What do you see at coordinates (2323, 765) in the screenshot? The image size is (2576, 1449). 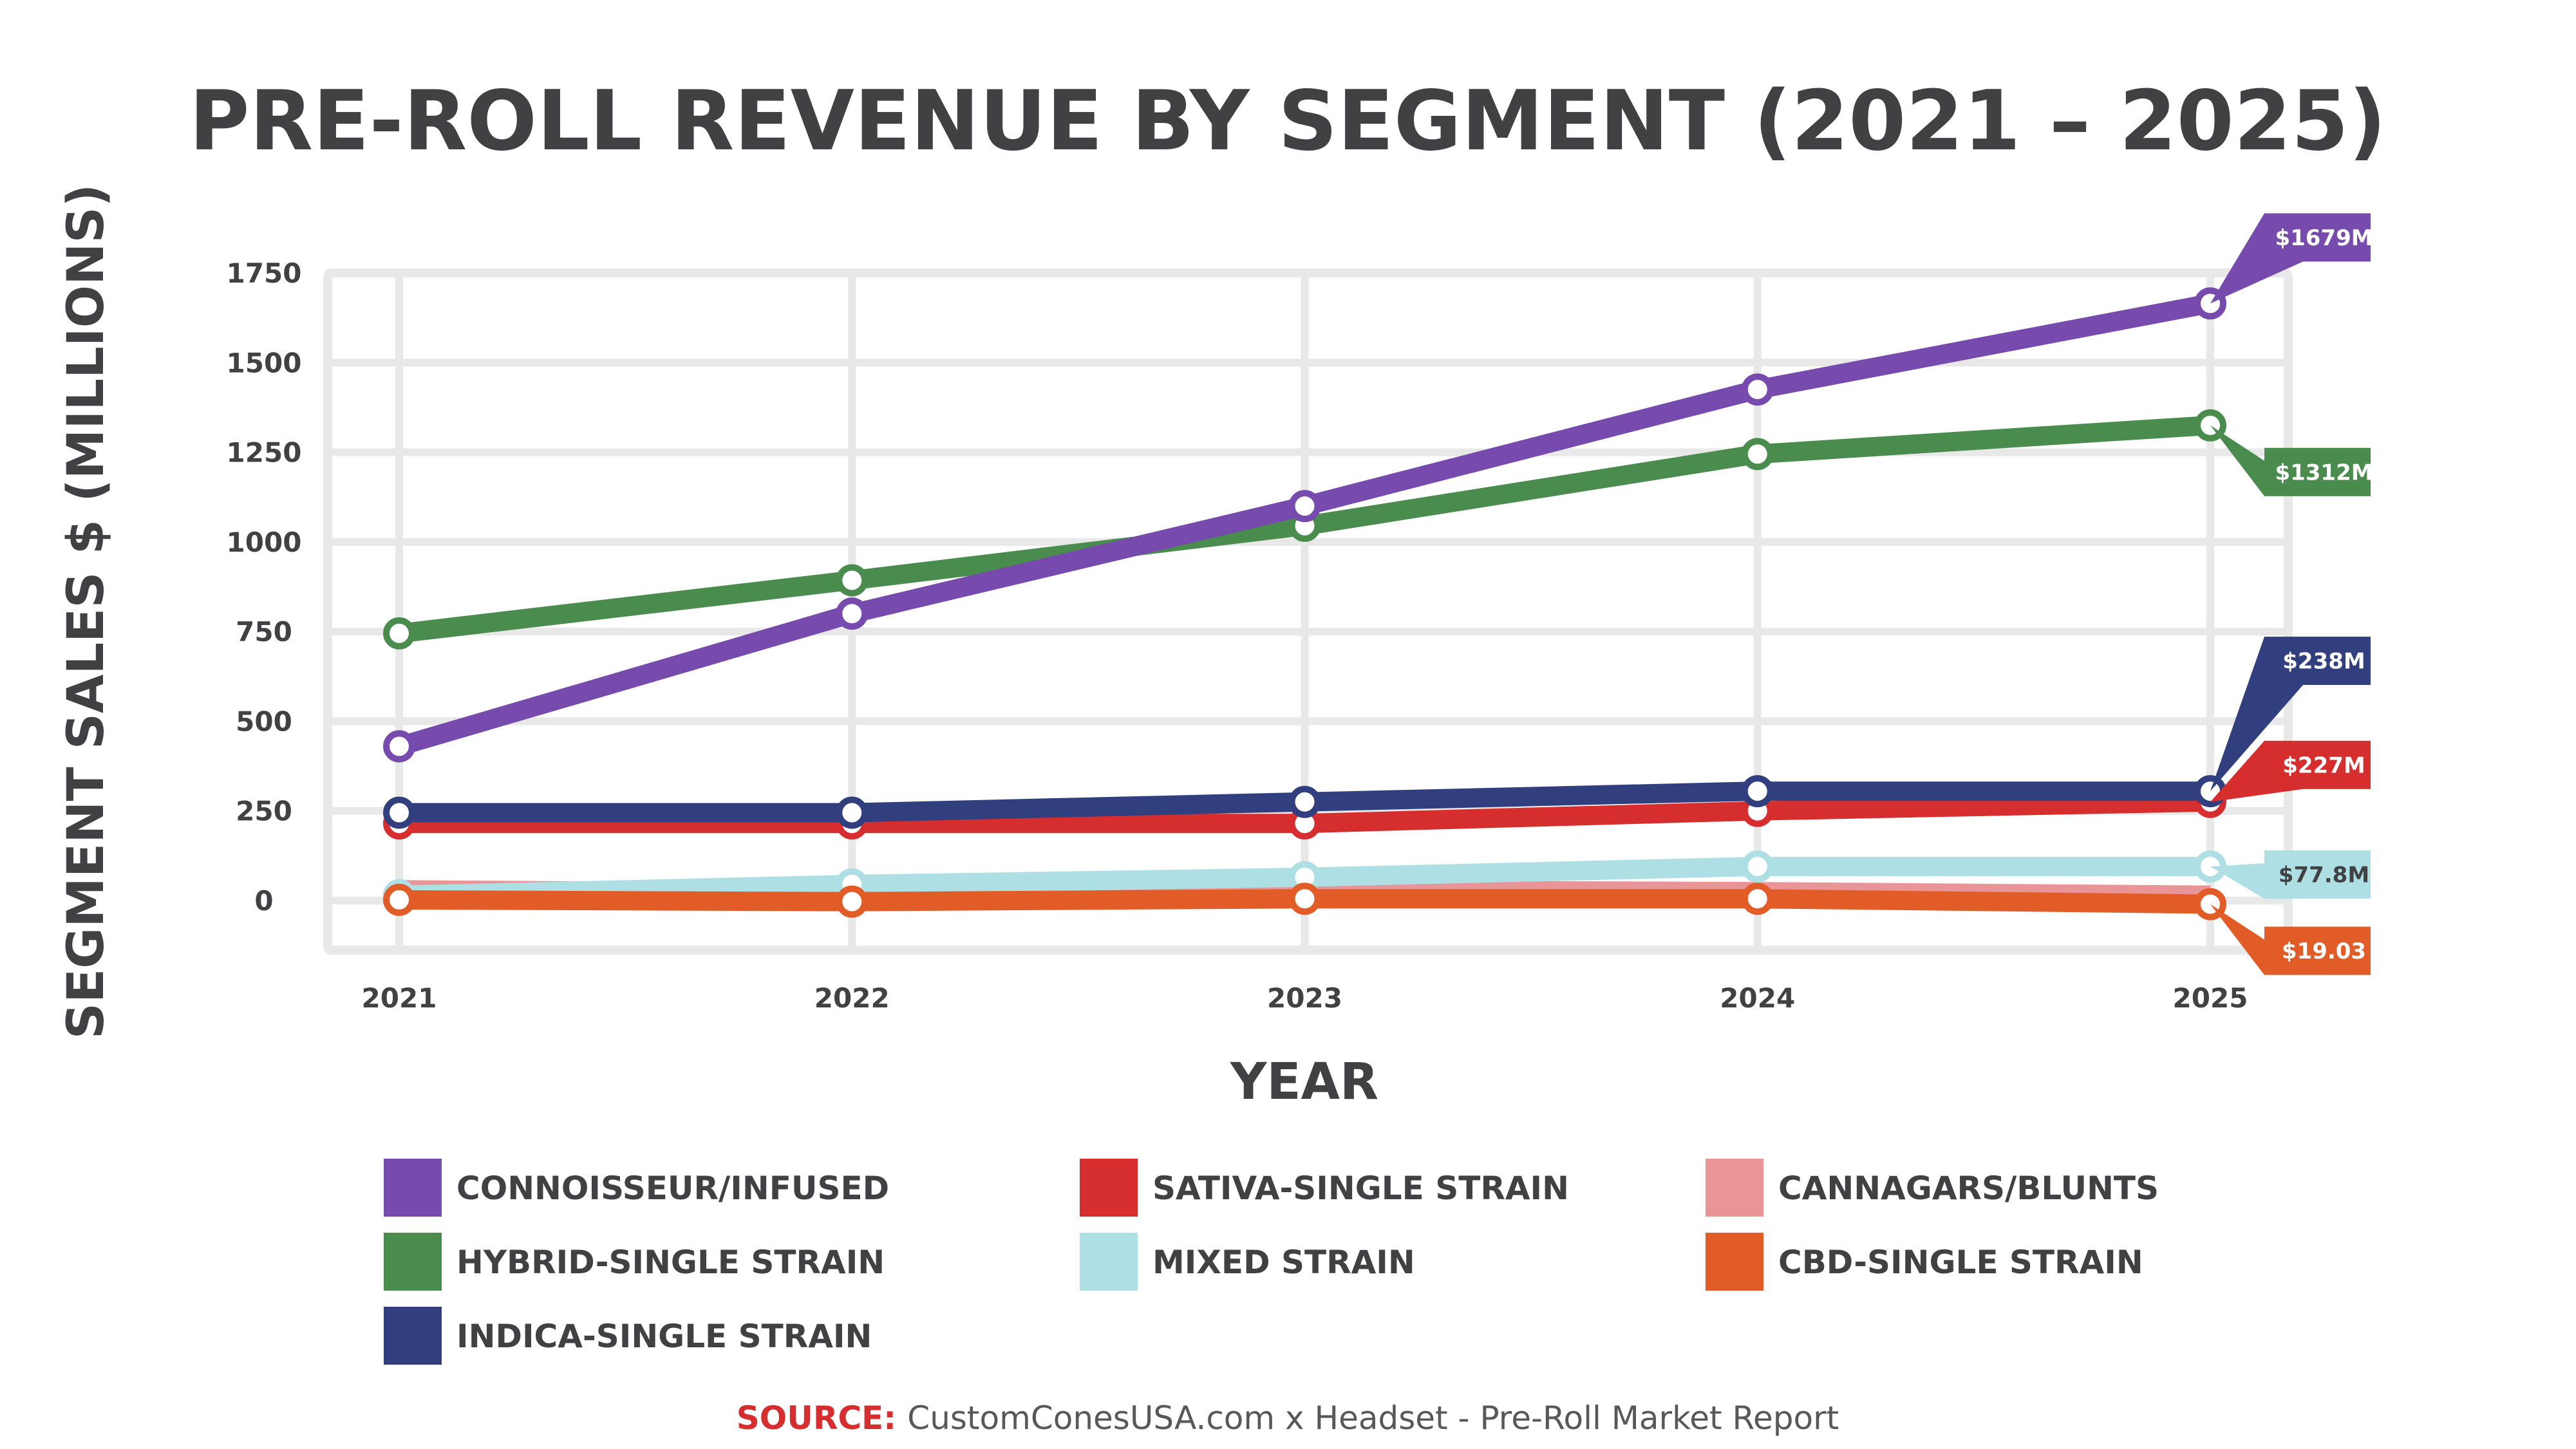 I see `callout-label: $227M` at bounding box center [2323, 765].